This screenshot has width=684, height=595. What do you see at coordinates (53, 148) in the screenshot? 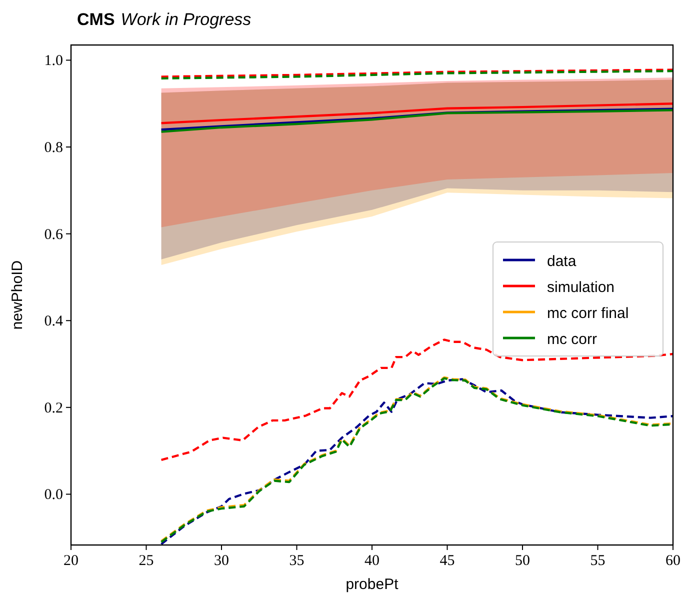
I see `y-tick-label: 0.8` at bounding box center [53, 148].